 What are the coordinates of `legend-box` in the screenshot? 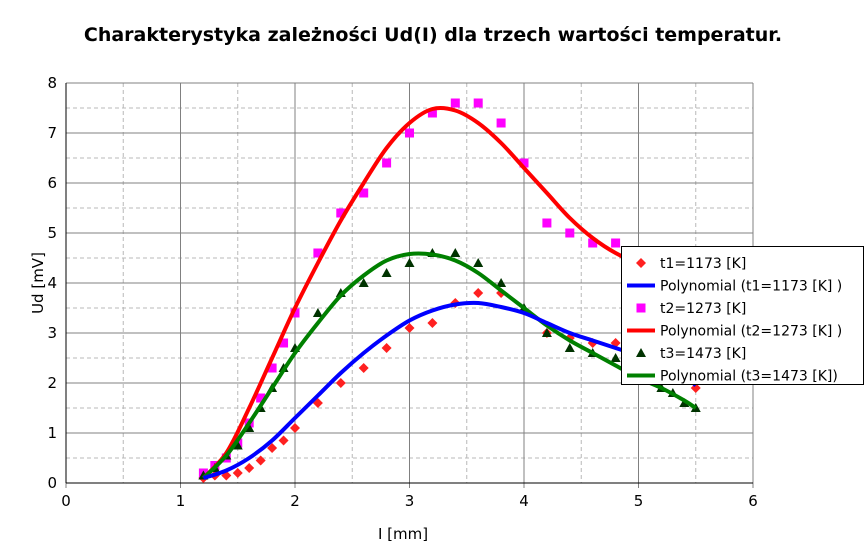 It's located at (742, 315).